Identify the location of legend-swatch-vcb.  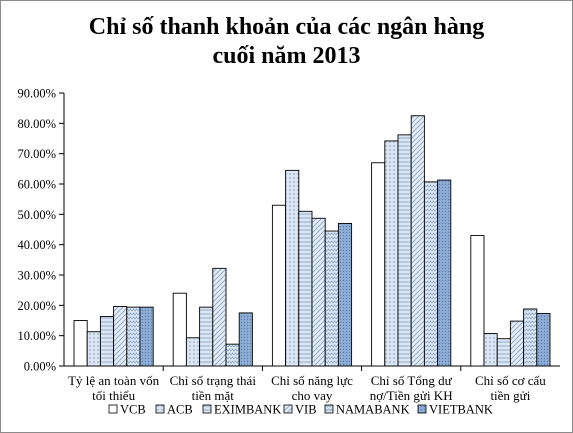
(113, 409).